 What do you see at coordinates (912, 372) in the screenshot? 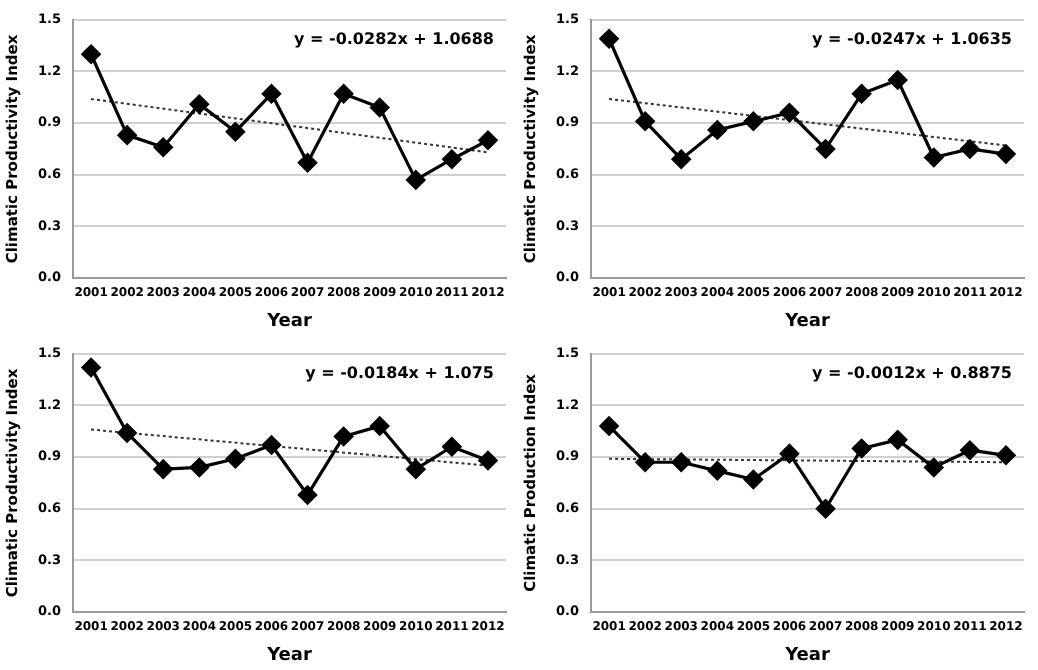
I see `annotation: y = -0.0012x + 0.8875` at bounding box center [912, 372].